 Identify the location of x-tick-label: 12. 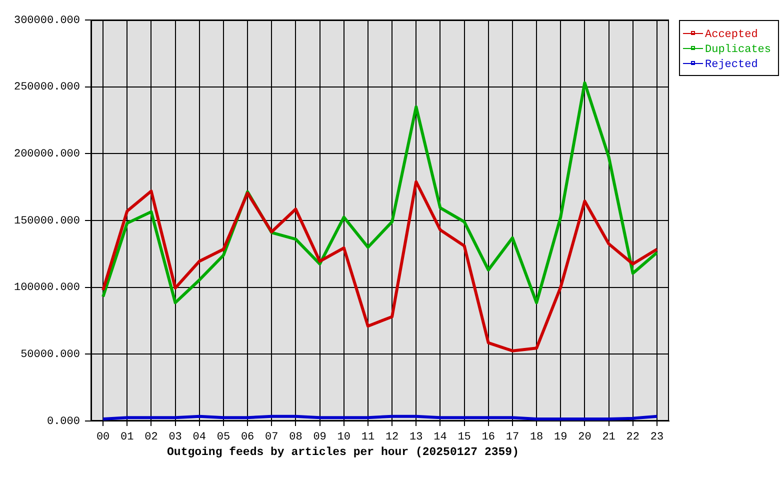
(392, 438).